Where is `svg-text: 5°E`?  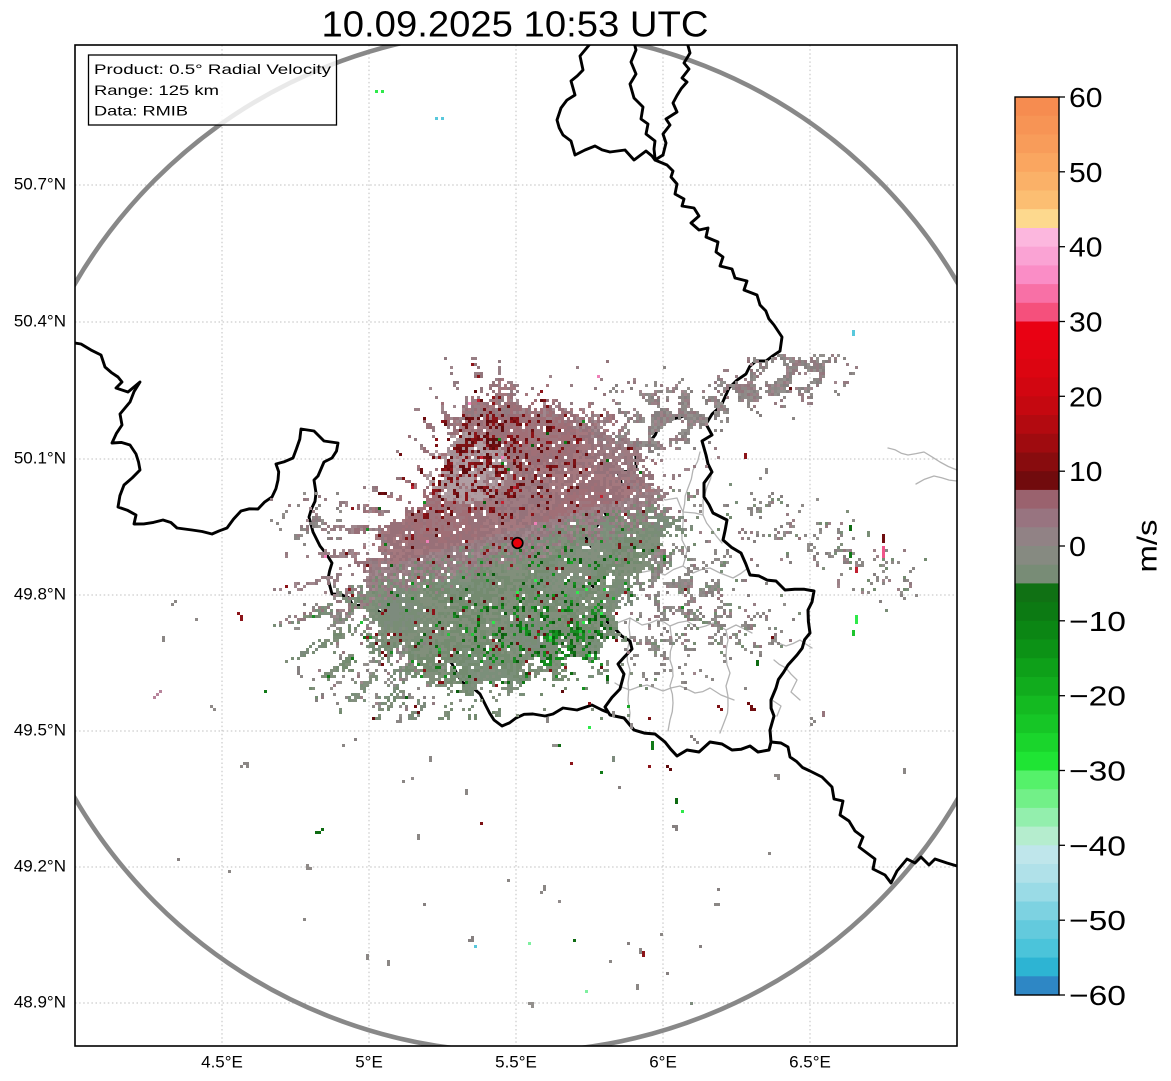 svg-text: 5°E is located at coordinates (369, 1062).